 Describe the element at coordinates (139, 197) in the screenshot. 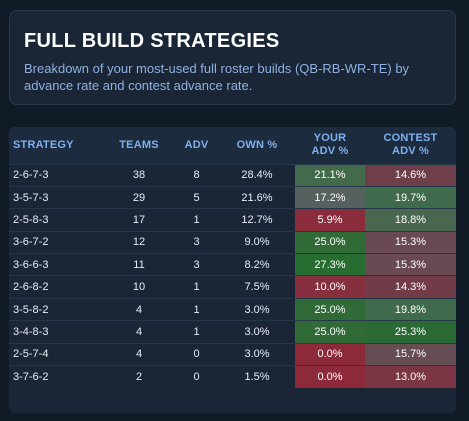

I see `cell-teams: 29` at that location.